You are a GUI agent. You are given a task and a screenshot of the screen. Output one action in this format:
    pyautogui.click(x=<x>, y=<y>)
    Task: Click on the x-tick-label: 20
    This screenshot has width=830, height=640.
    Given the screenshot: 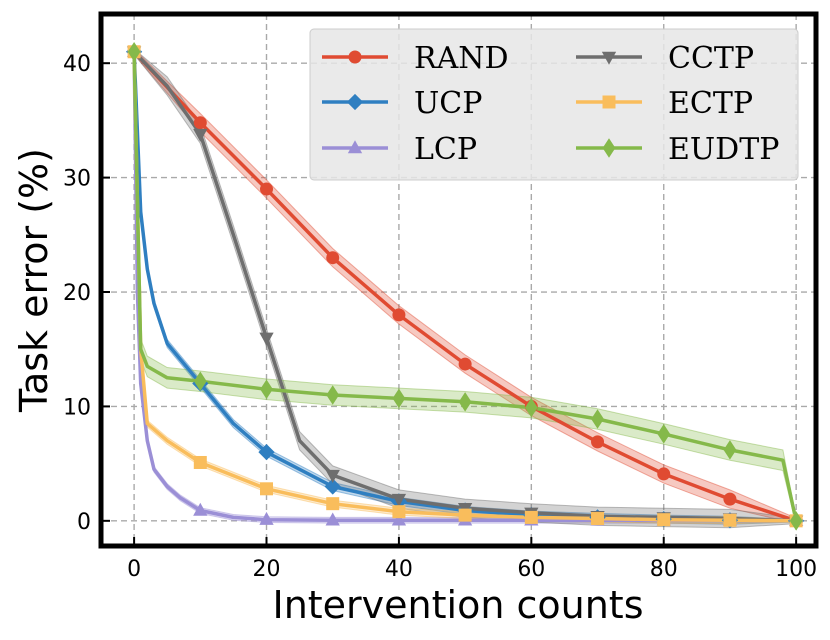 What is the action you would take?
    pyautogui.click(x=267, y=569)
    